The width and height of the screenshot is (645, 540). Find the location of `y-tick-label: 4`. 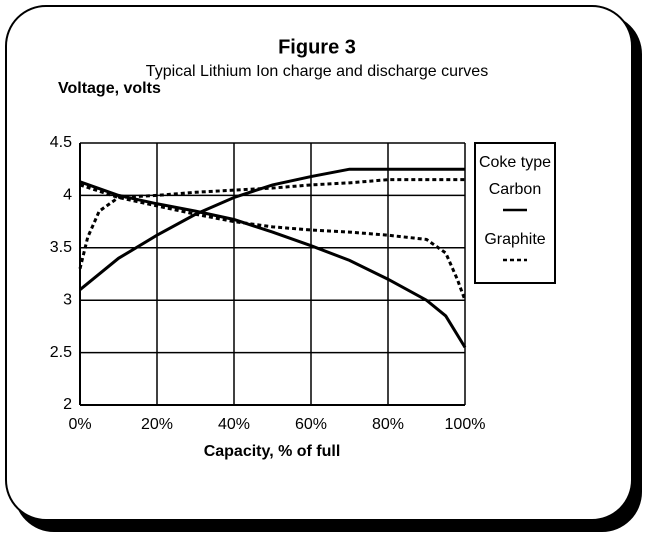

y-tick-label: 4 is located at coordinates (67, 195).